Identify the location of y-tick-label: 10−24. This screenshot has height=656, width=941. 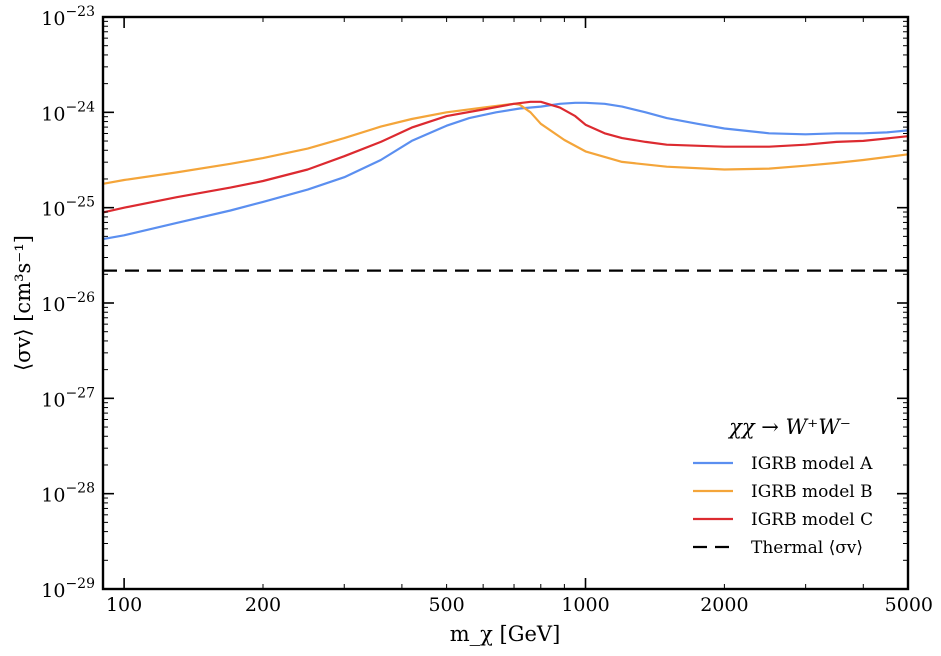
(68, 112).